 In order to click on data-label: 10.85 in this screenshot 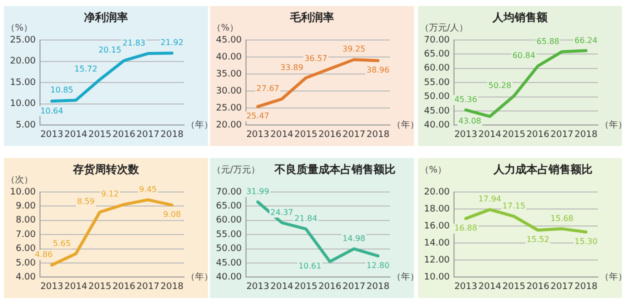, I will do `click(62, 89)`.